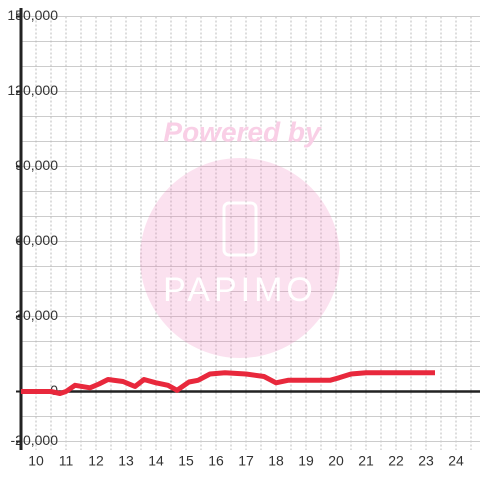 The width and height of the screenshot is (480, 480). I want to click on x-tick-label: 23, so click(426, 461).